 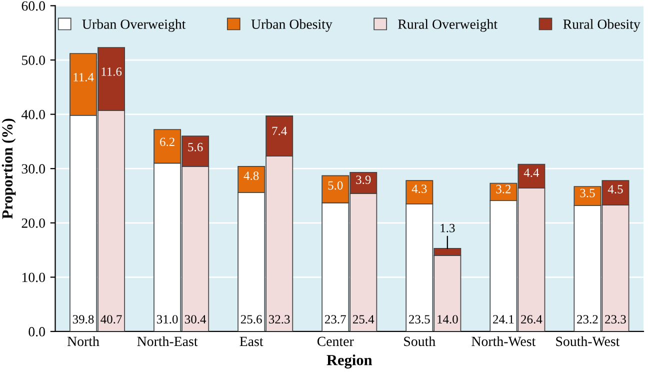 What do you see at coordinates (335, 319) in the screenshot?
I see `data-label: 23.7` at bounding box center [335, 319].